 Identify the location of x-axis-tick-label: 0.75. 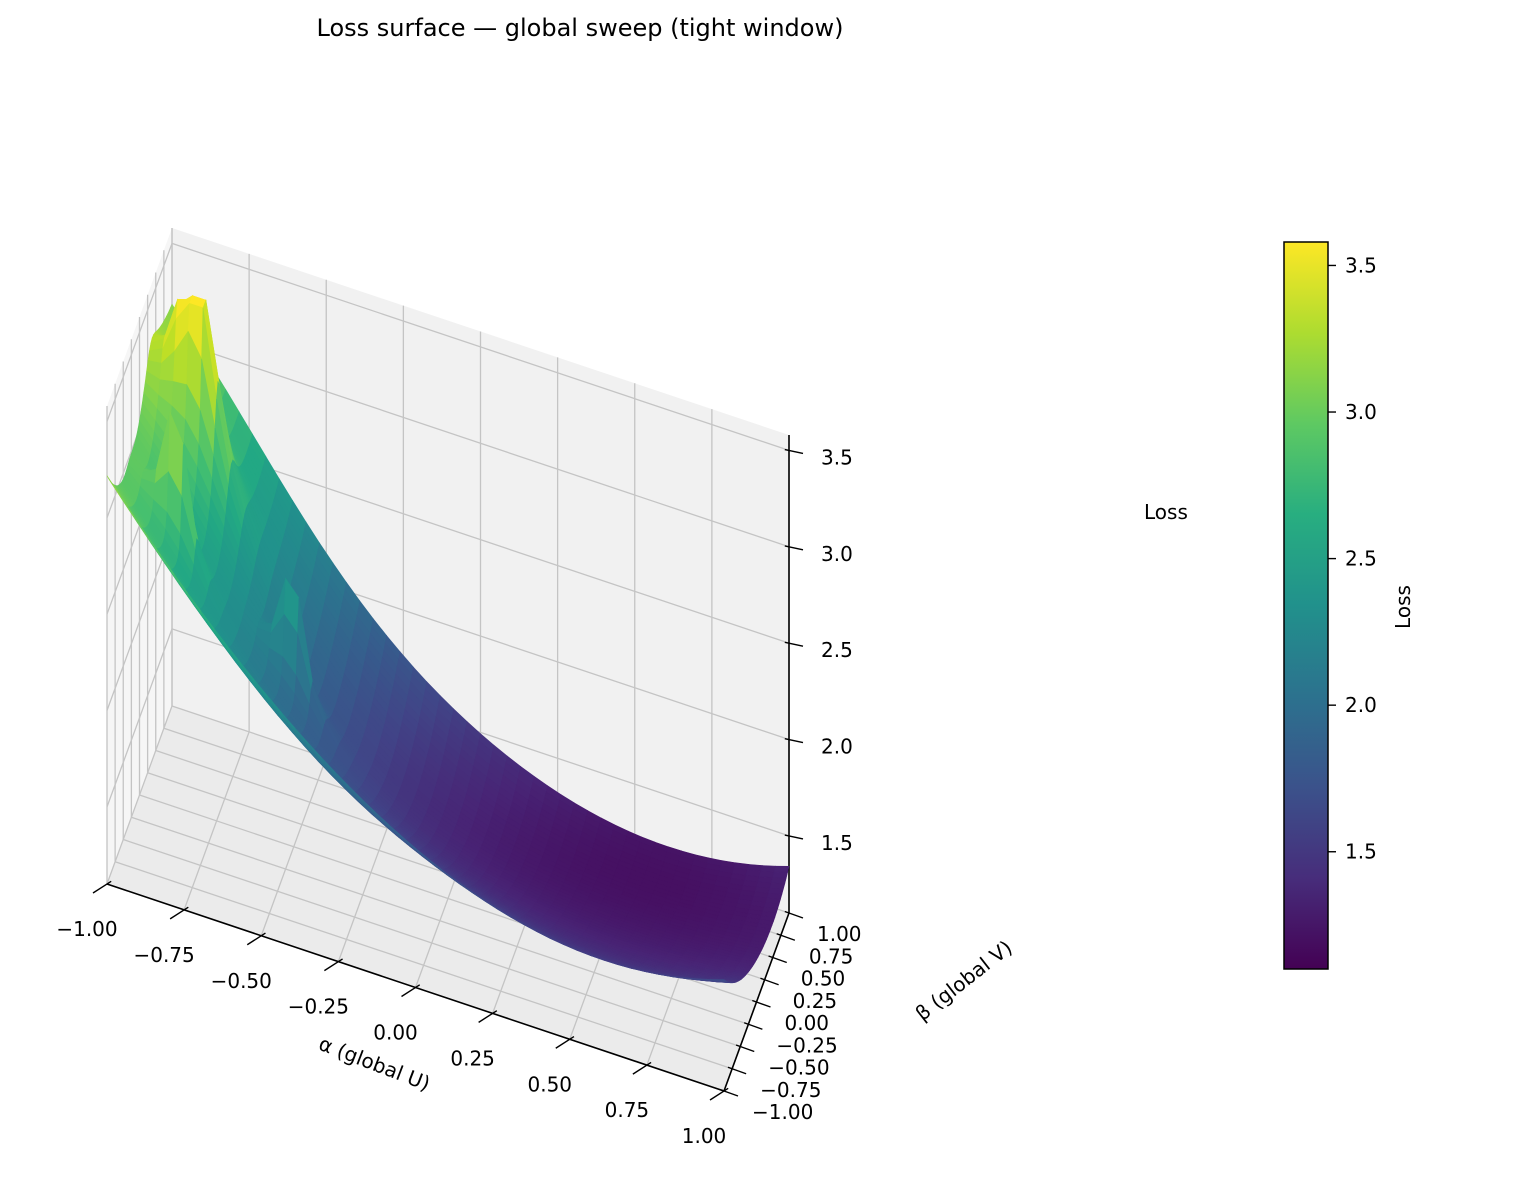
(627, 1110).